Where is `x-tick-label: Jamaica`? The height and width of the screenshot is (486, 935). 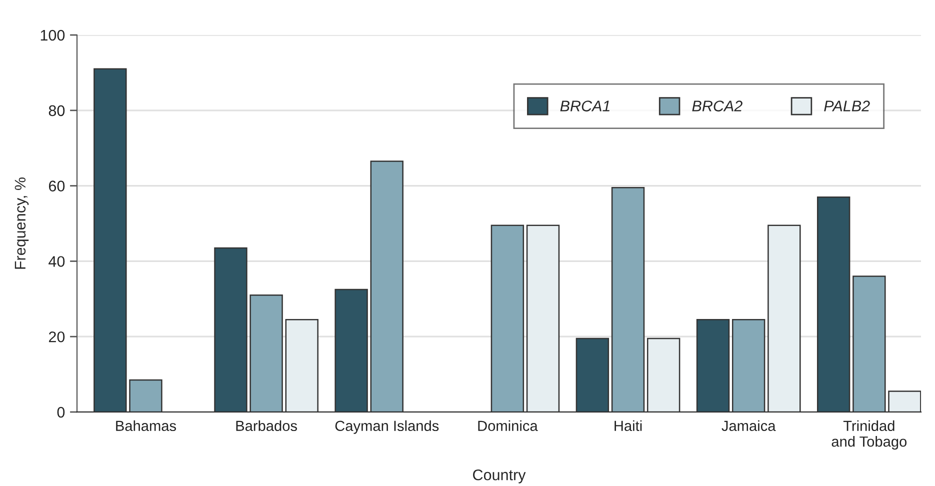
x-tick-label: Jamaica is located at coordinates (749, 426).